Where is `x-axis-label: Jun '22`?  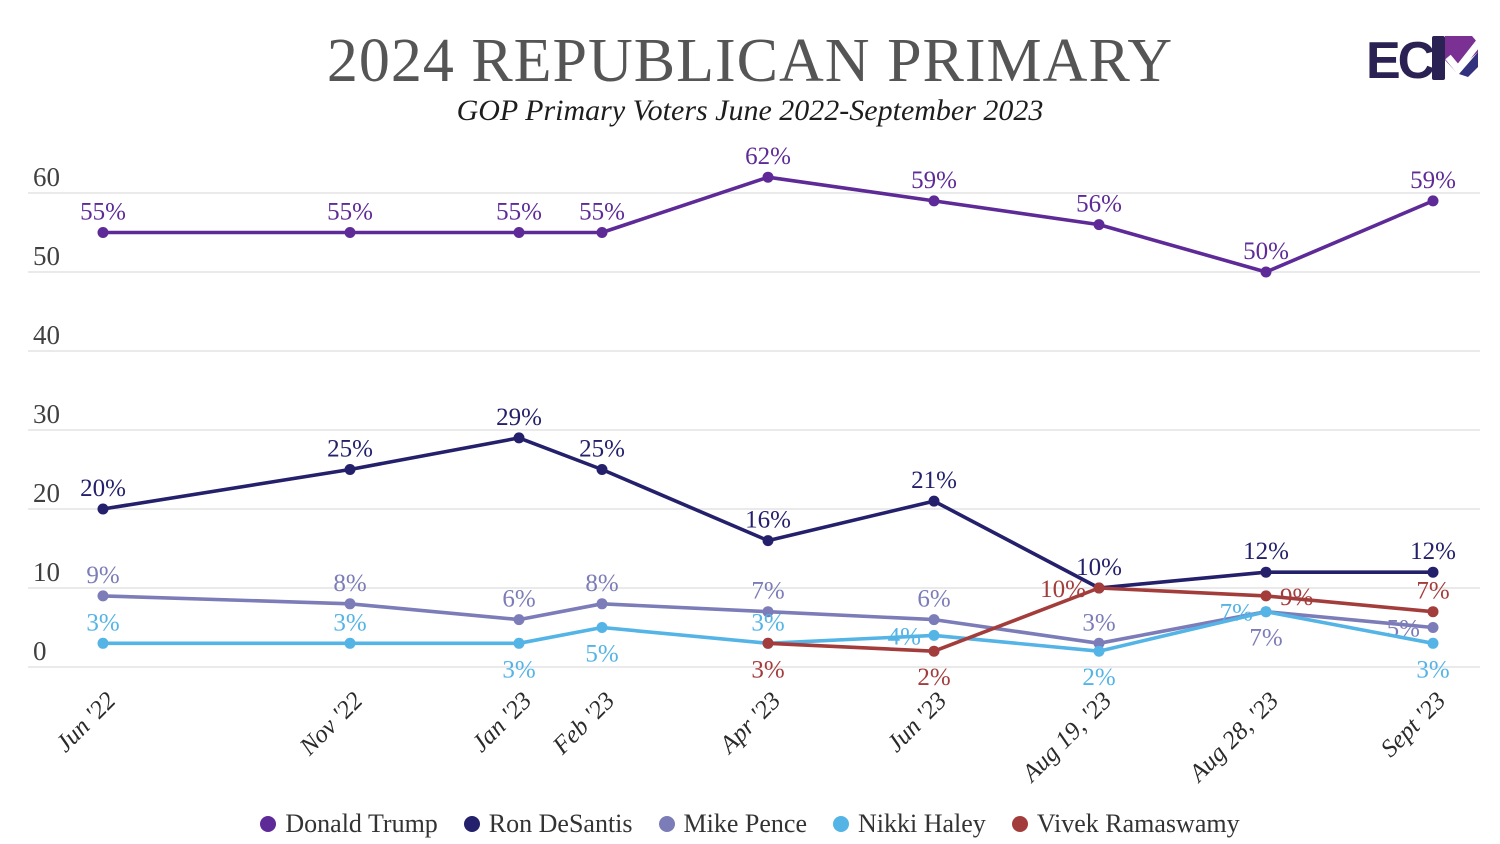 x-axis-label: Jun '22 is located at coordinates (86, 722).